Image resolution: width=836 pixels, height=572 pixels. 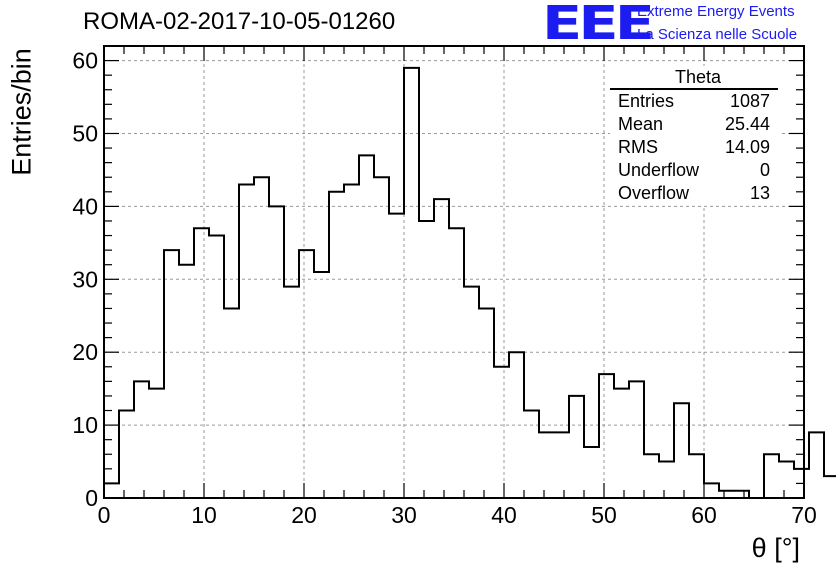 I want to click on logo-line-1: Extreme Energy Events, so click(x=716, y=11).